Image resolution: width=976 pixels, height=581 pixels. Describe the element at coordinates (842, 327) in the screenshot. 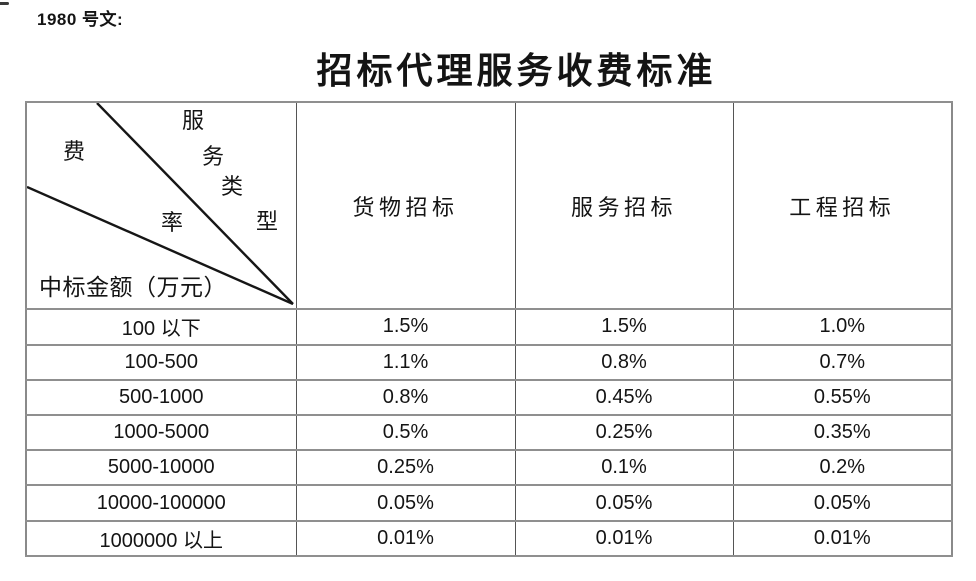

I see `rate-cell: 1.0%` at that location.